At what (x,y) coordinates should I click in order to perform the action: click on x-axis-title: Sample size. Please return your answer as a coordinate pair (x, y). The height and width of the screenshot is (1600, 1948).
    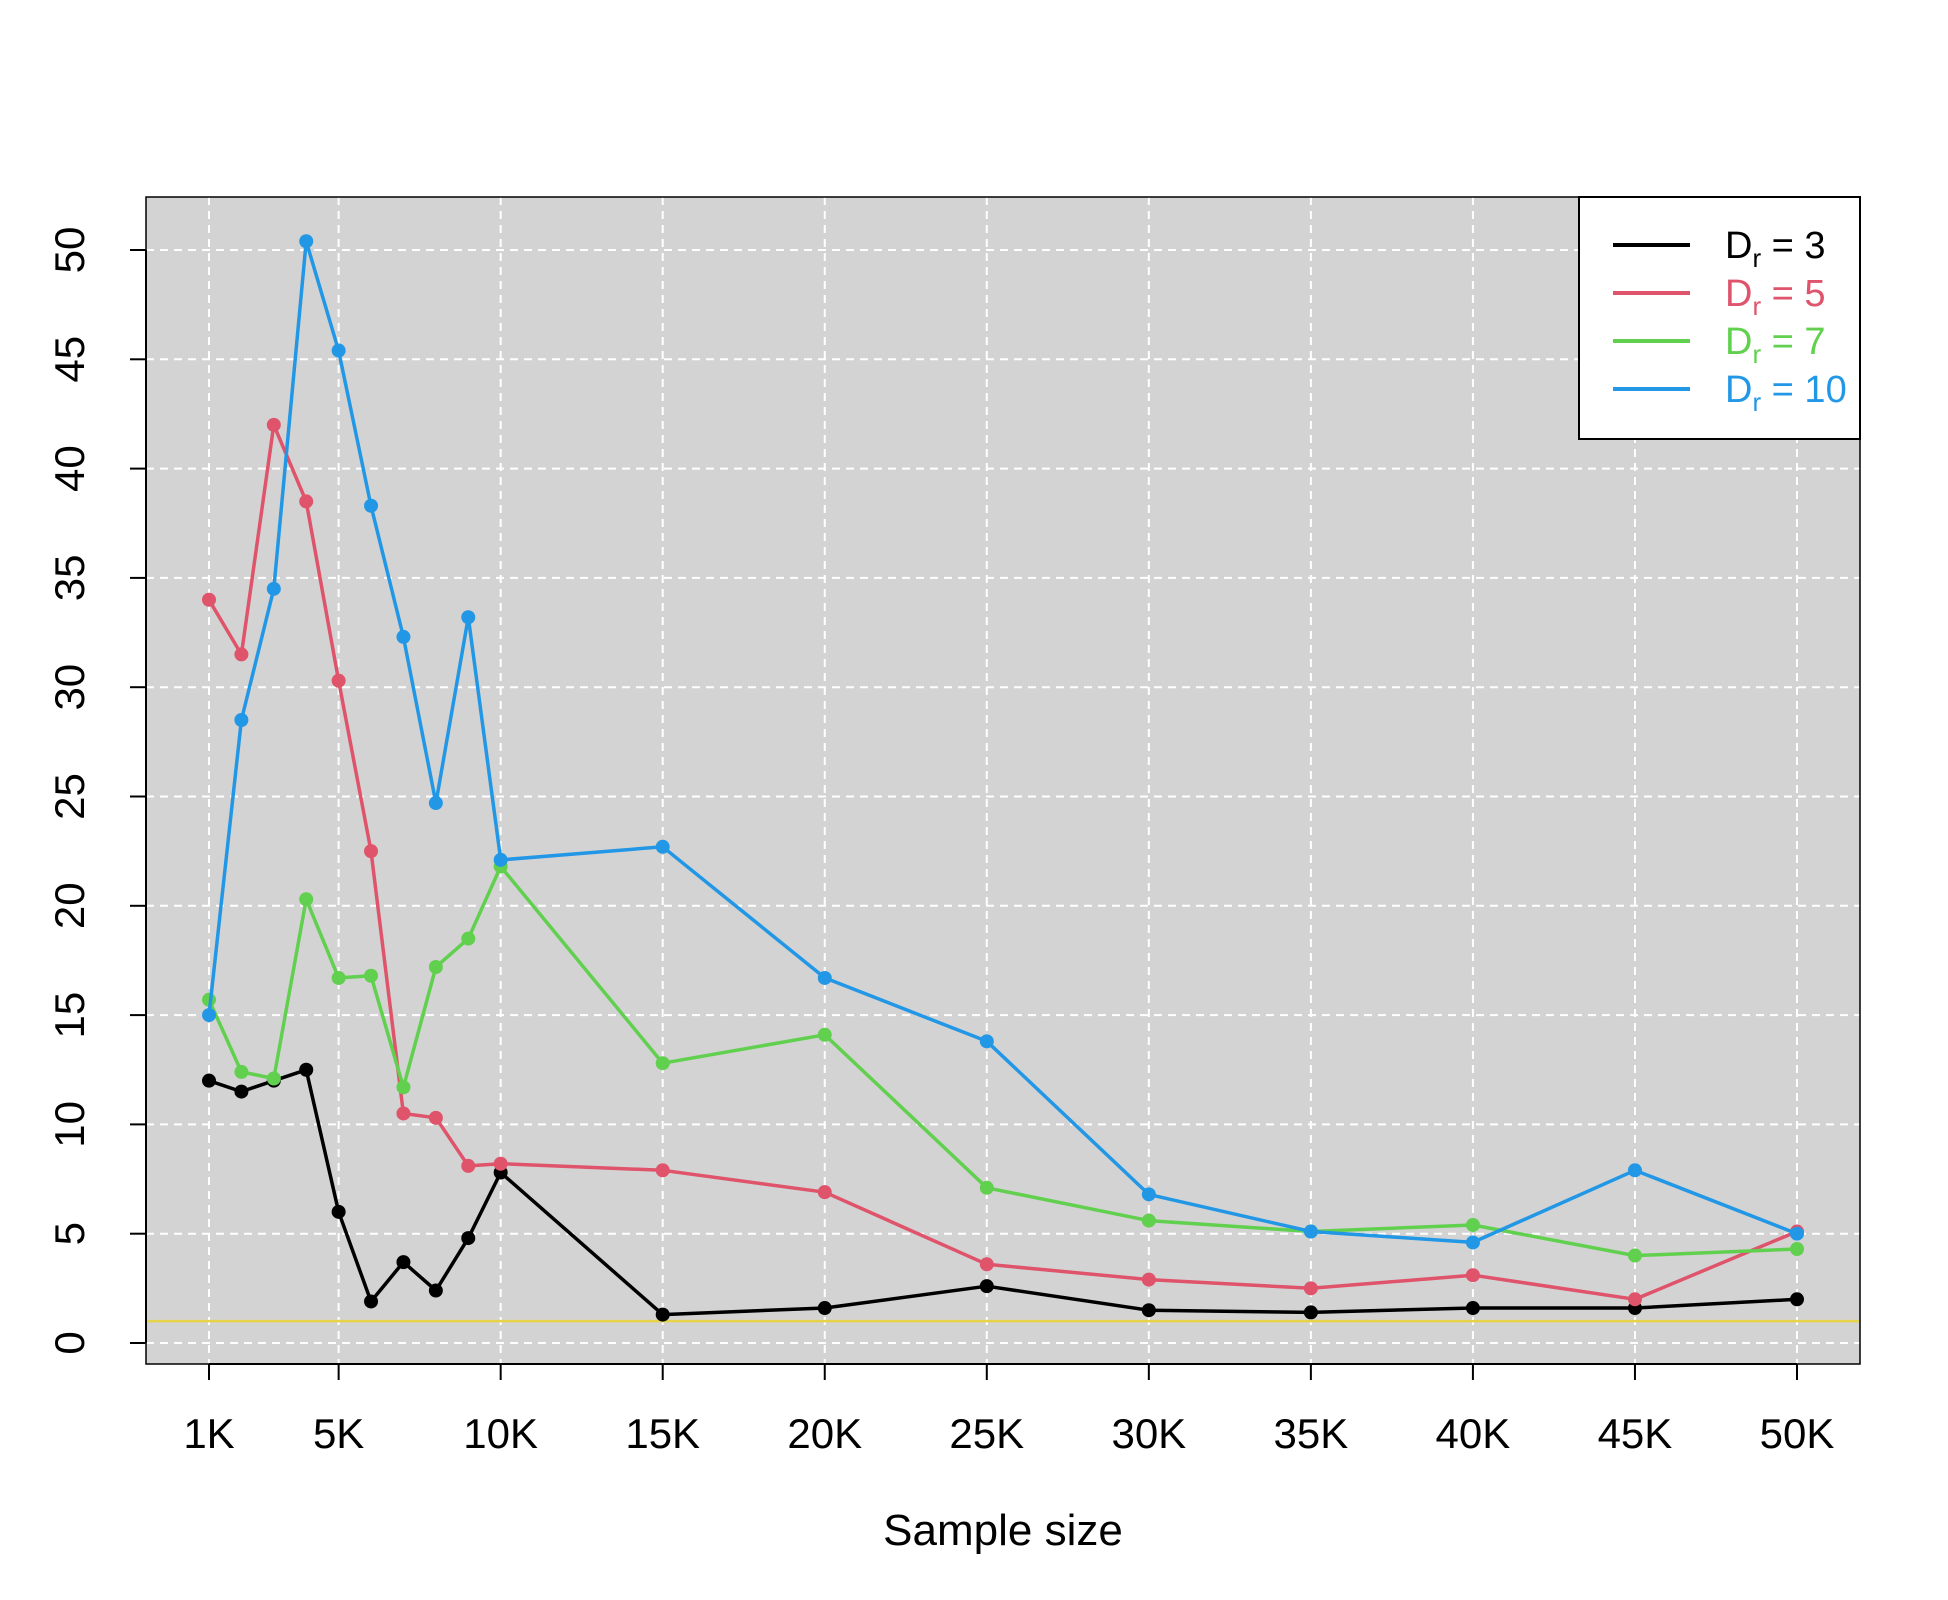
    Looking at the image, I should click on (1003, 1530).